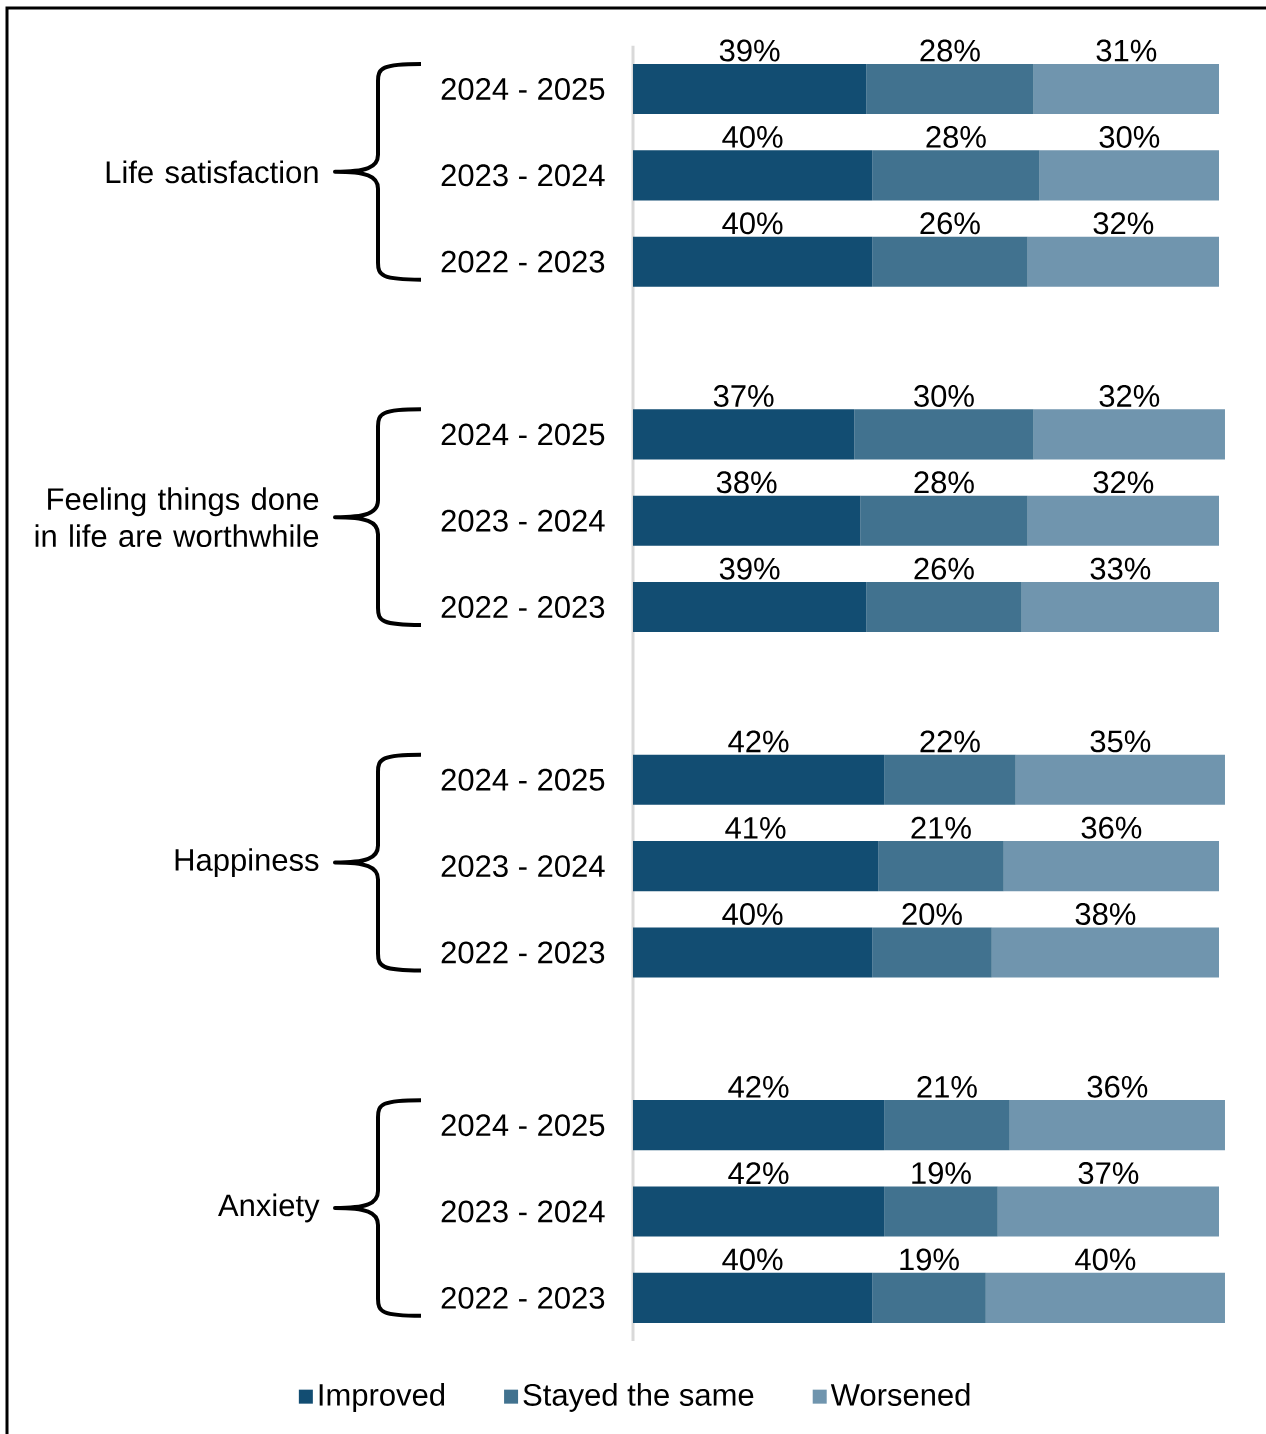 Image resolution: width=1266 pixels, height=1434 pixels. Describe the element at coordinates (247, 863) in the screenshot. I see `text: Happiness` at that location.